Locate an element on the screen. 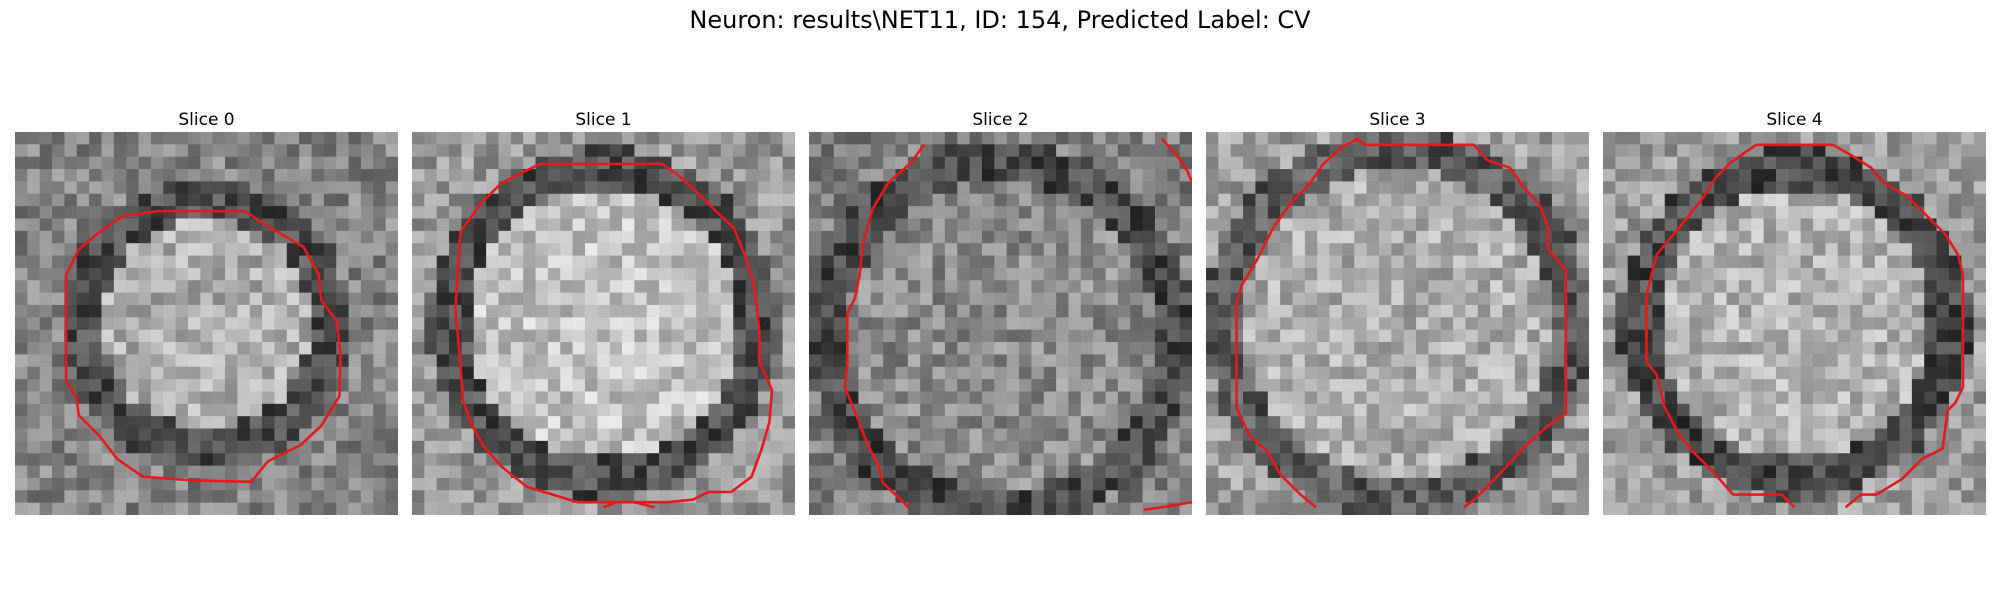 The image size is (2000, 600). slice-title-2: Slice 2 is located at coordinates (1000, 120).